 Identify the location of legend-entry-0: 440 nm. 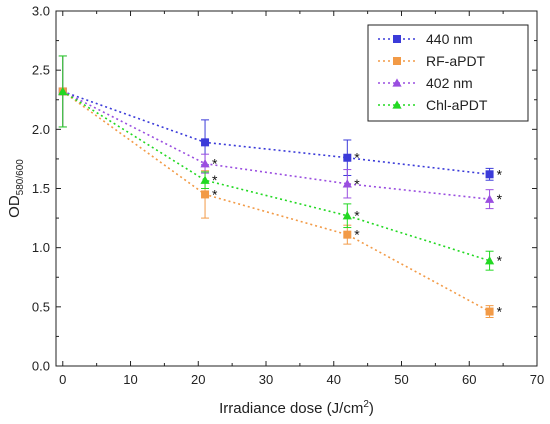
(425, 39).